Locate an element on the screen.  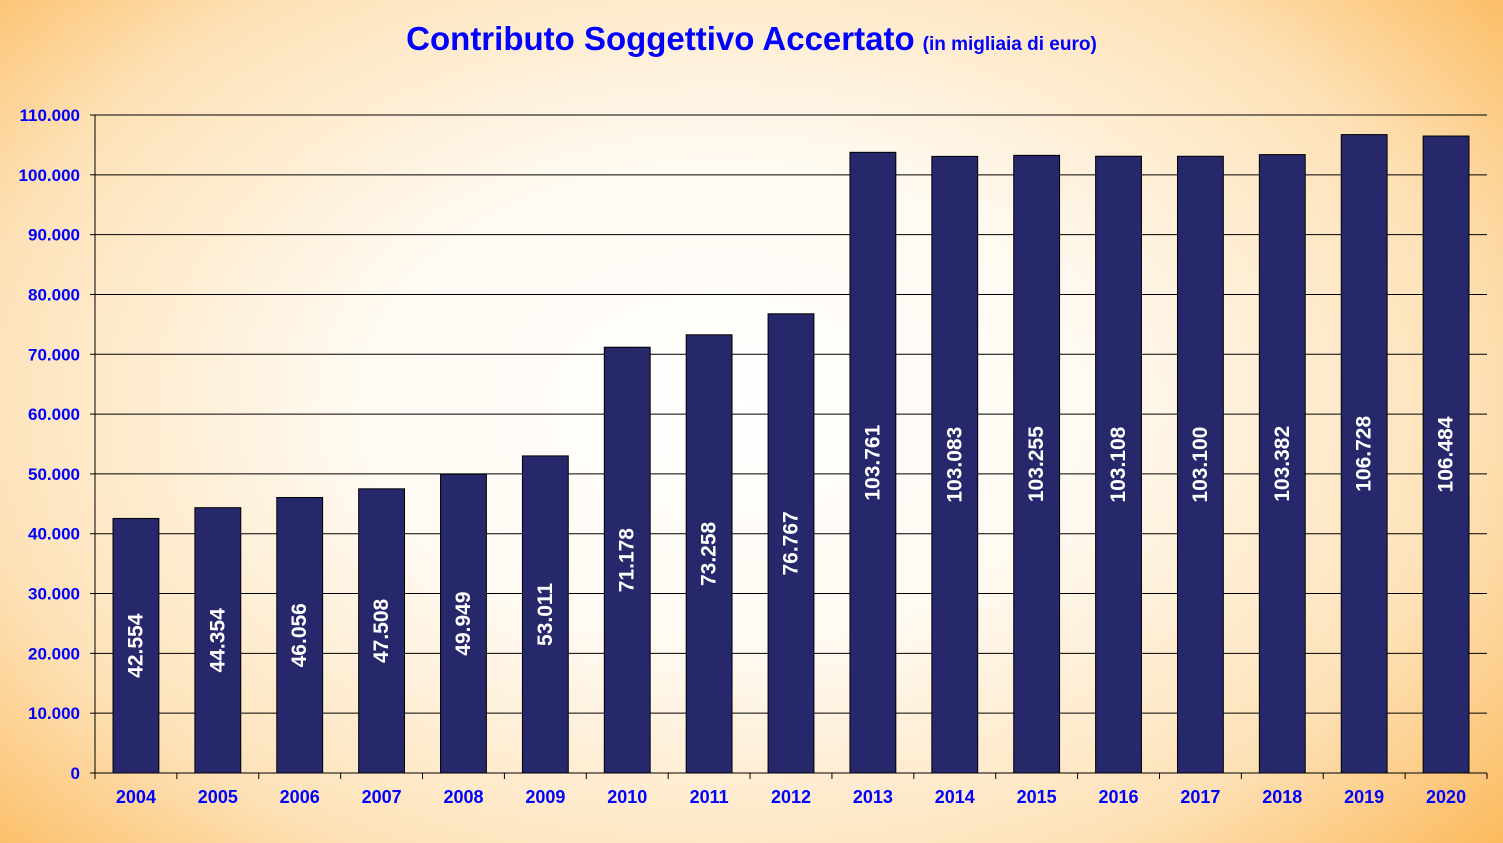
data-label: 71.178 is located at coordinates (627, 560).